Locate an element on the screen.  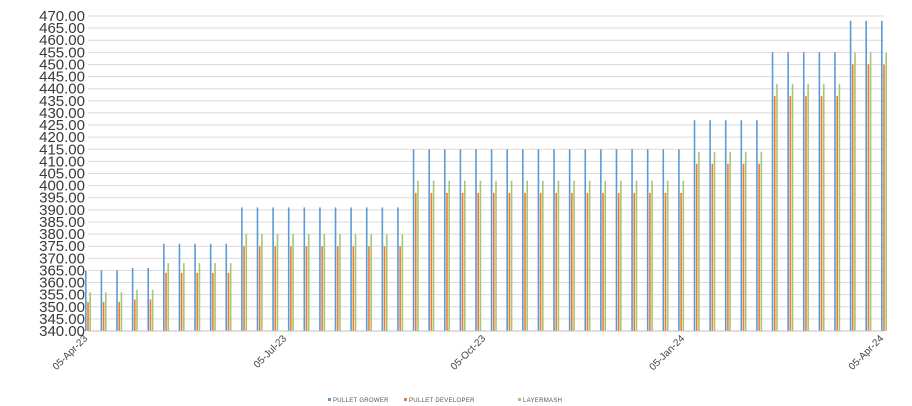
legend: PULLET GROWER PULLET DEVELOPER LAYERMASH is located at coordinates (445, 401).